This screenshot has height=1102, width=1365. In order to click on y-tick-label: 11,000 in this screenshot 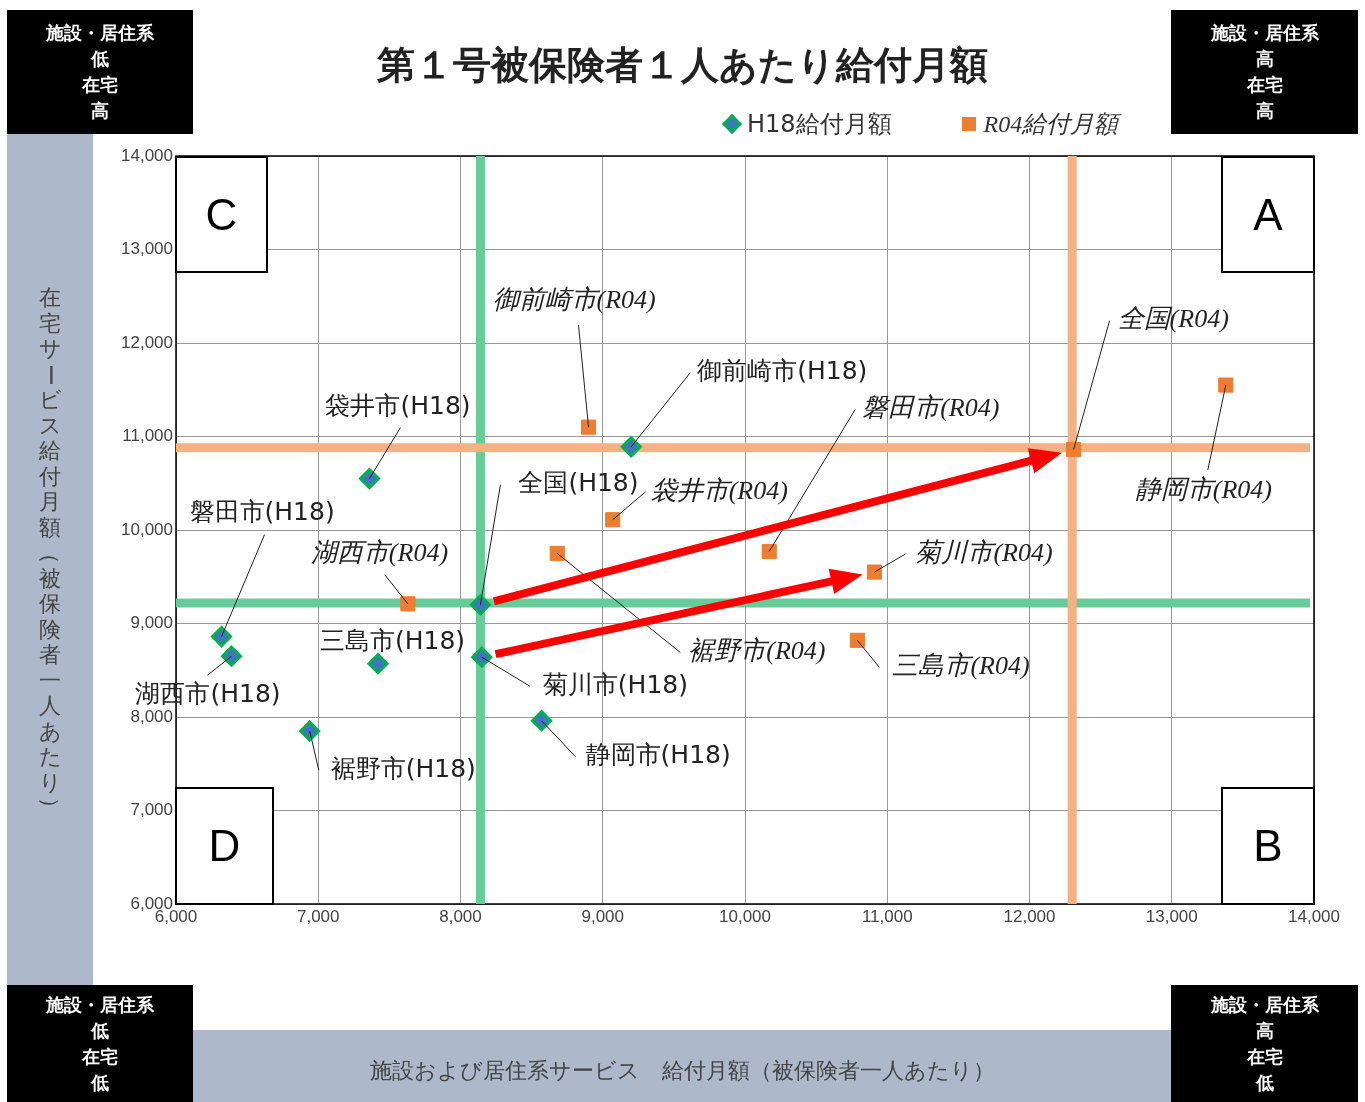, I will do `click(147, 436)`.